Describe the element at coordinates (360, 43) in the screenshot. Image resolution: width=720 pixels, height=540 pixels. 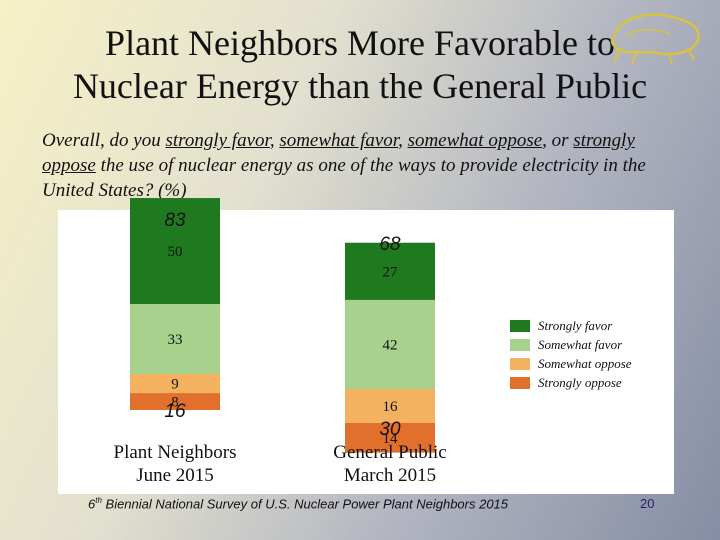
I see `title-line-1: Plant Neighbors More Favorable to` at that location.